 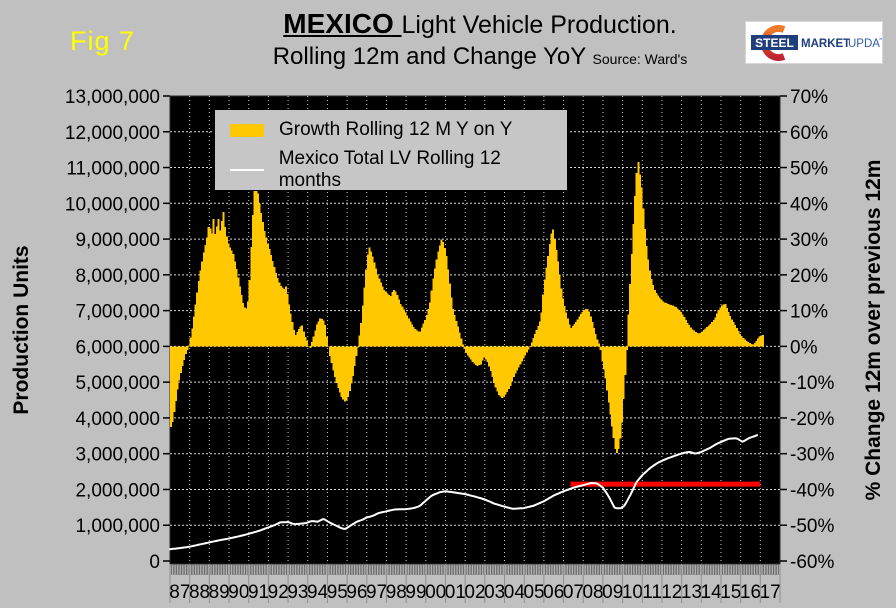 What do you see at coordinates (112, 133) in the screenshot?
I see `left-axis-tick-label: 12,000,000` at bounding box center [112, 133].